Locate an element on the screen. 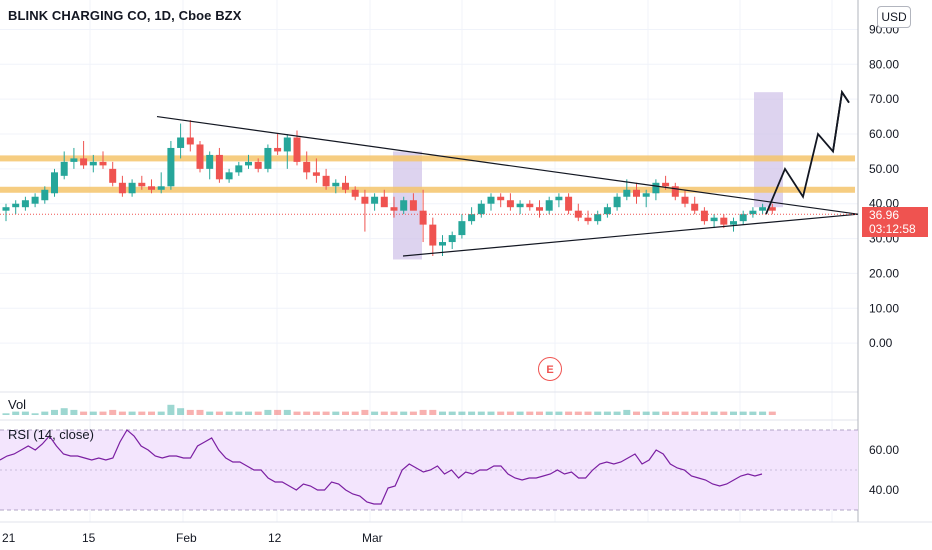  highlight-box is located at coordinates (407, 205).